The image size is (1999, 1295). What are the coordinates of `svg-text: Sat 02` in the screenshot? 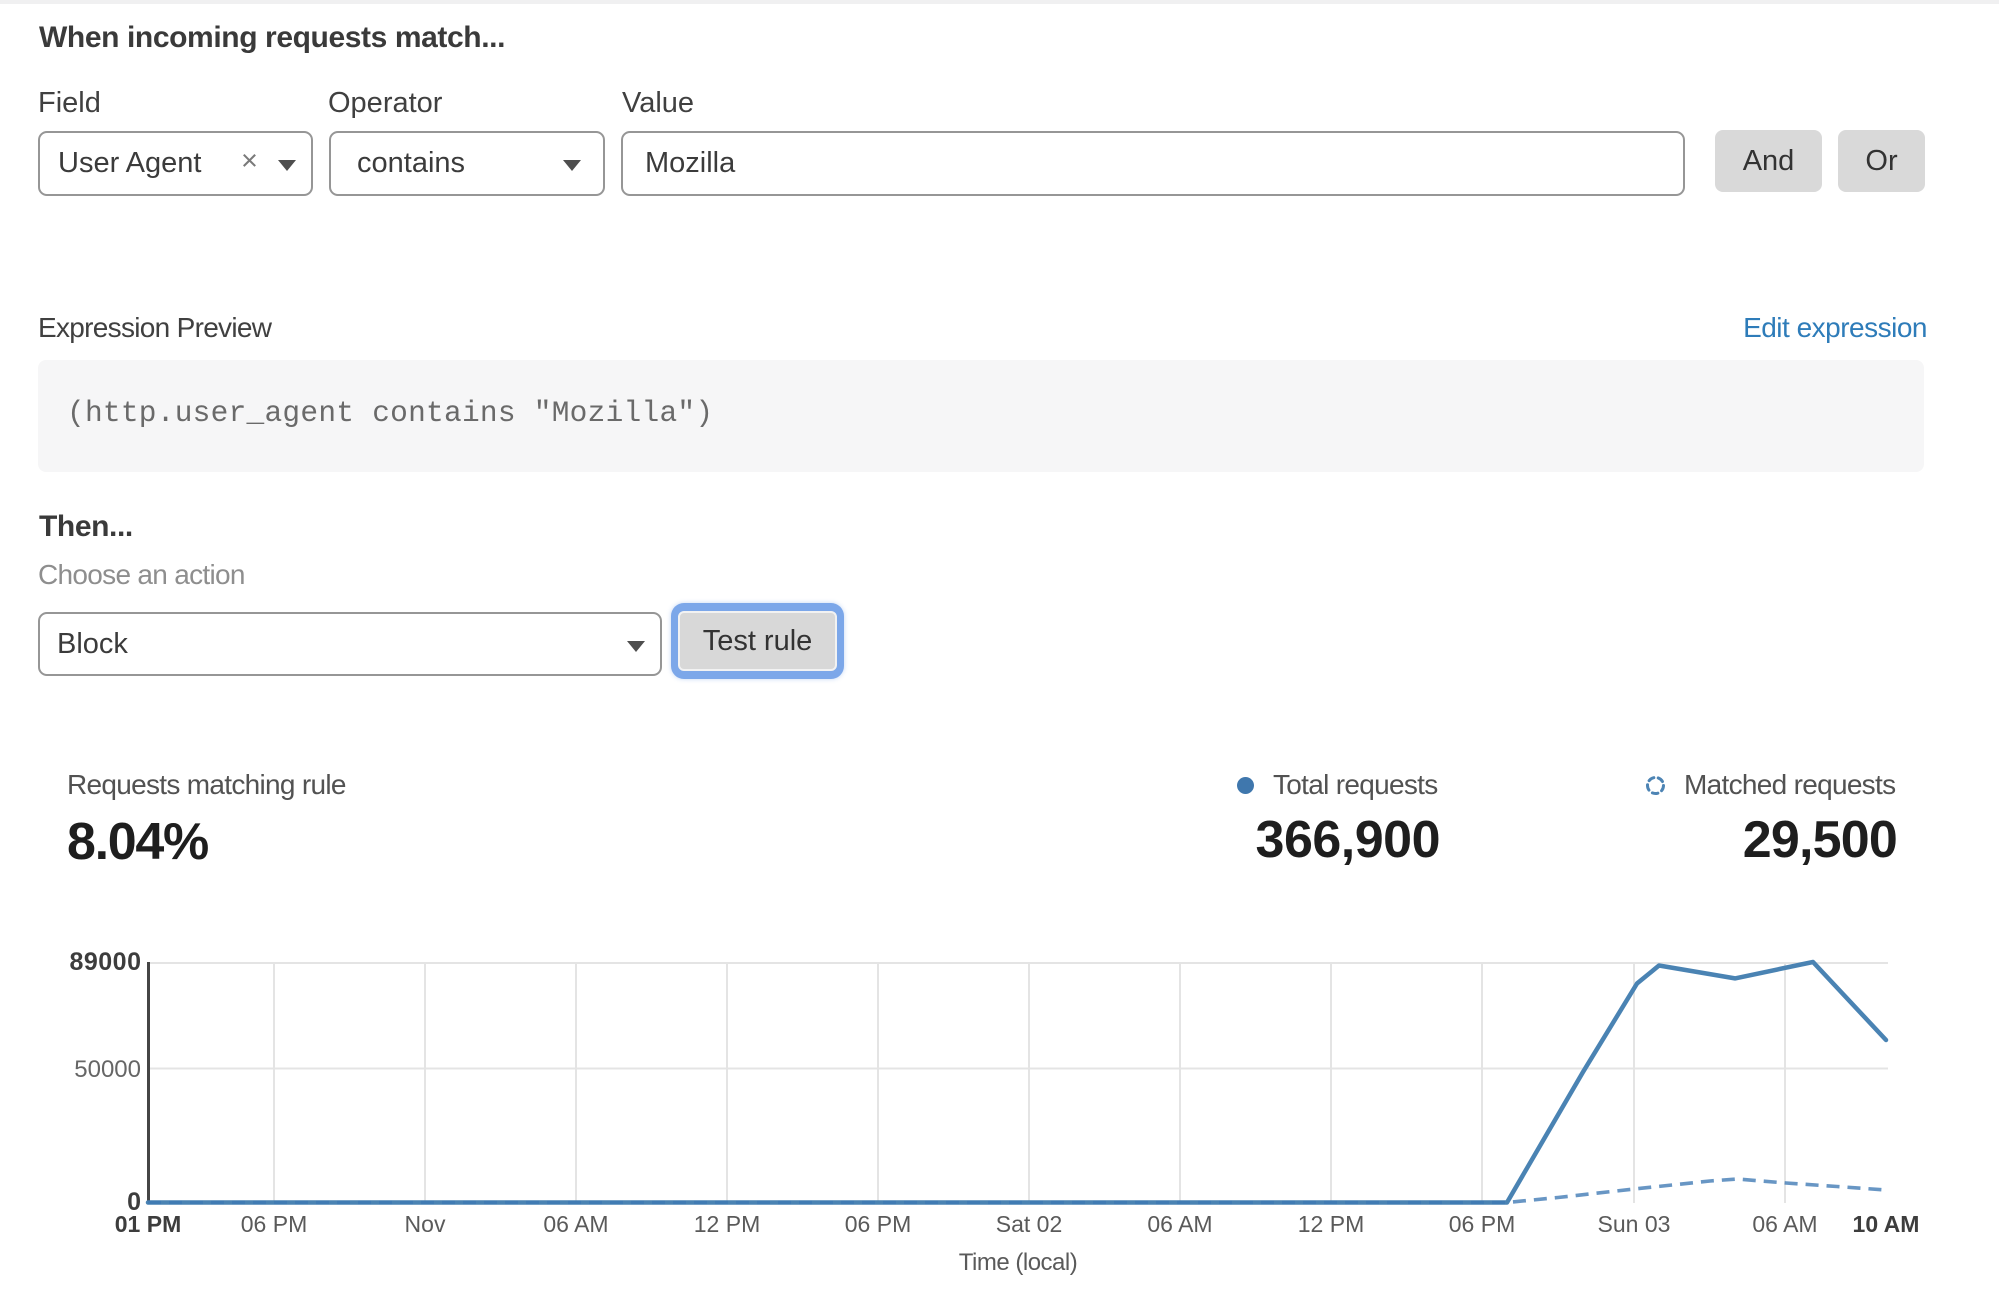 It's located at (1029, 1224).